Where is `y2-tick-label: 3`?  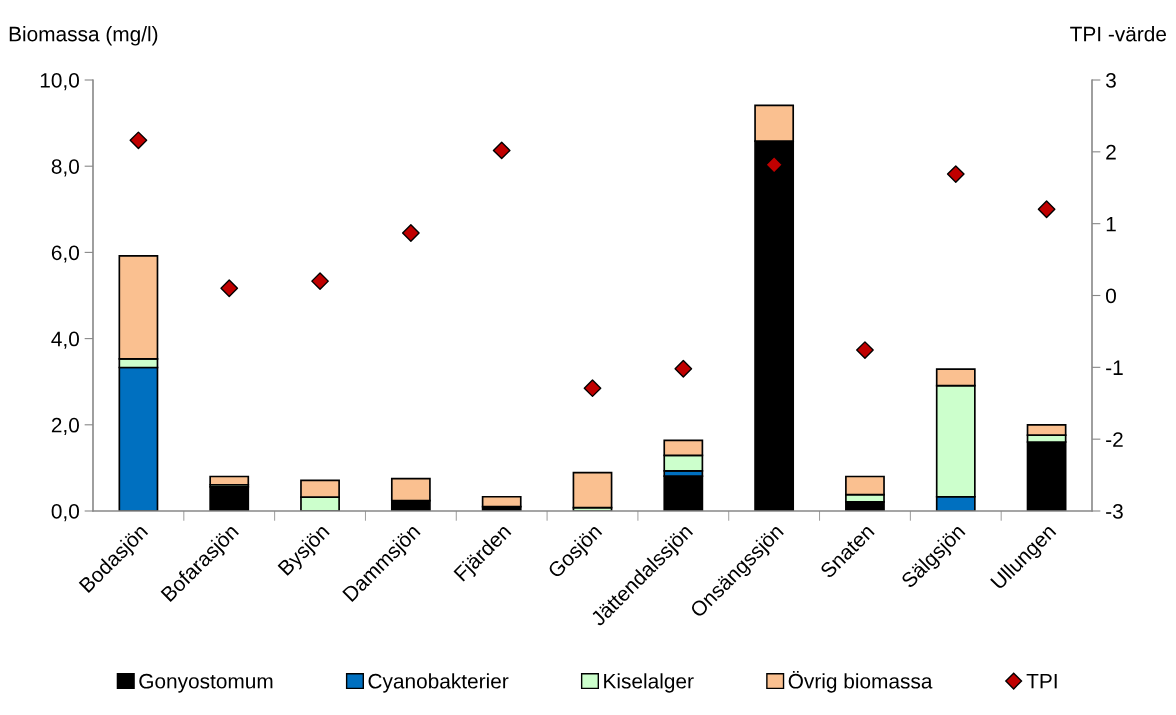
y2-tick-label: 3 is located at coordinates (1110, 80).